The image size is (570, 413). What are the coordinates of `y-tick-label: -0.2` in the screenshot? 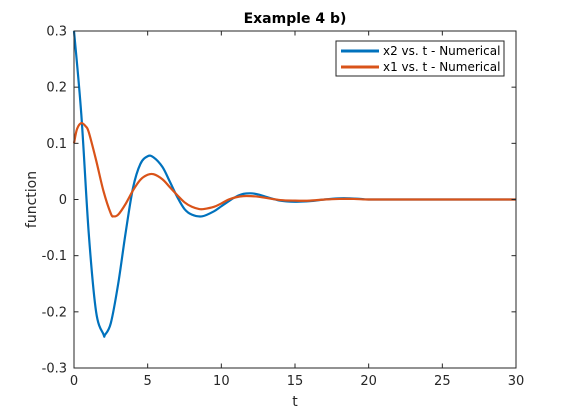 It's located at (54, 312).